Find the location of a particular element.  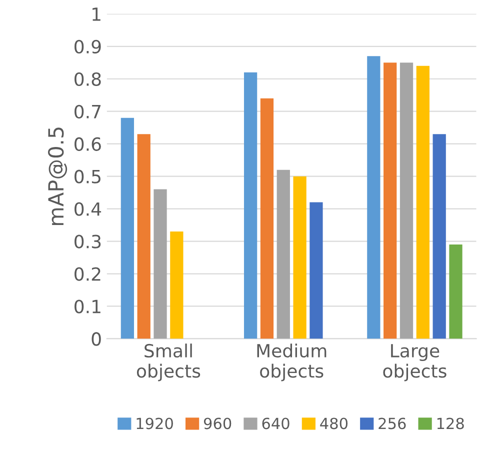

y-tick-label: 0.7 is located at coordinates (87, 111).